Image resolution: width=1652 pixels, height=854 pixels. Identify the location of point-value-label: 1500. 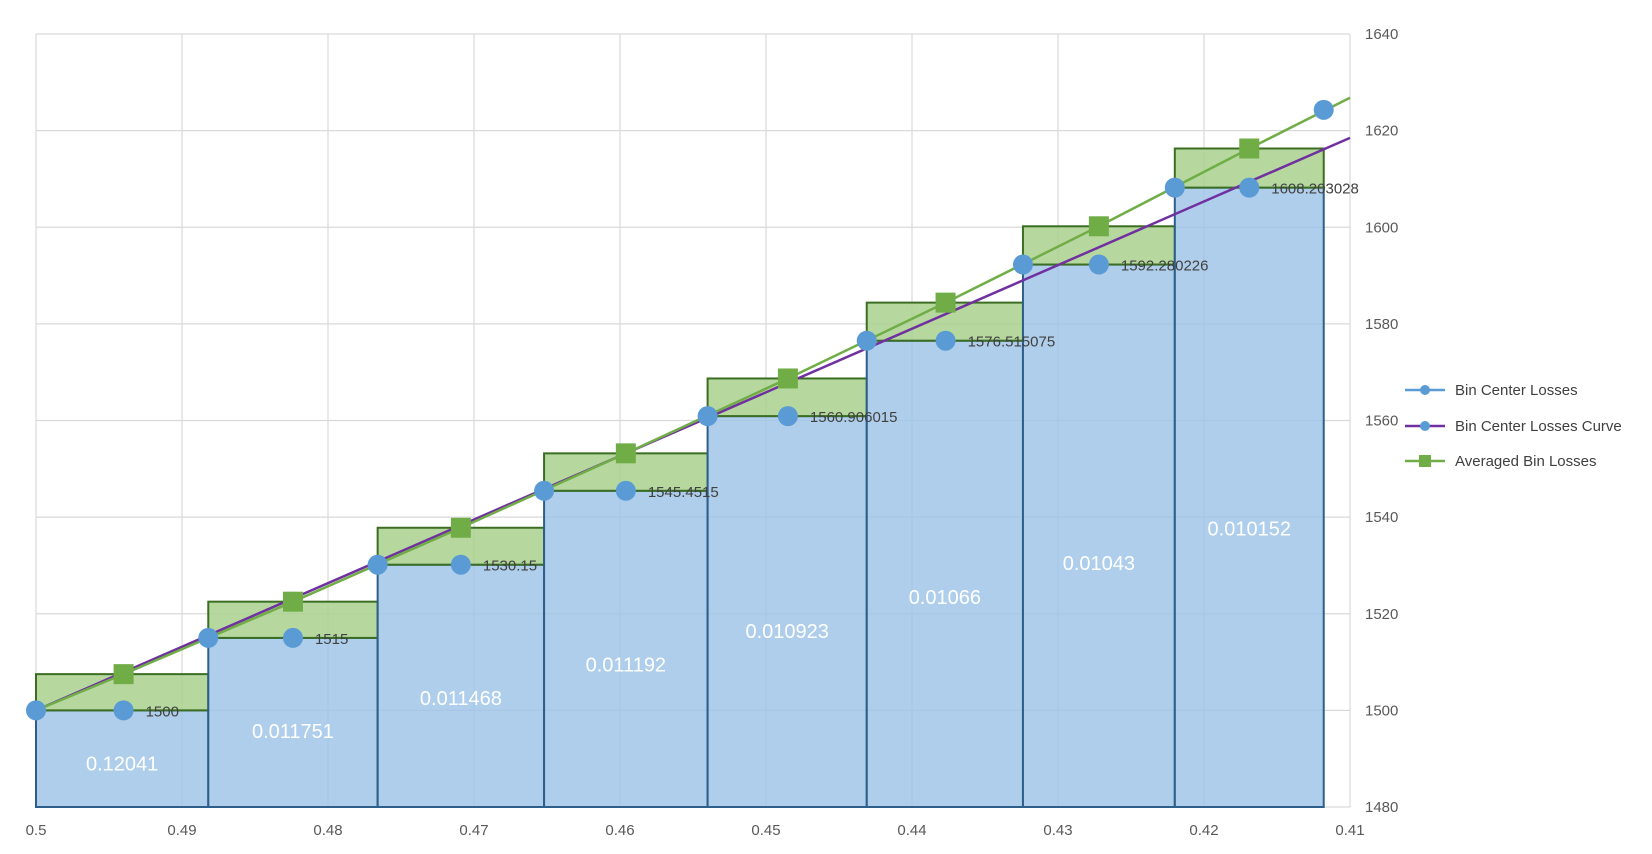
(162, 711).